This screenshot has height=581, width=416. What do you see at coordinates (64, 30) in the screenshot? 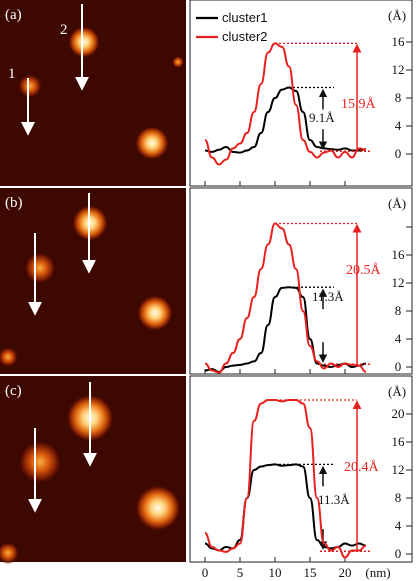
I see `image-label-2: 2` at bounding box center [64, 30].